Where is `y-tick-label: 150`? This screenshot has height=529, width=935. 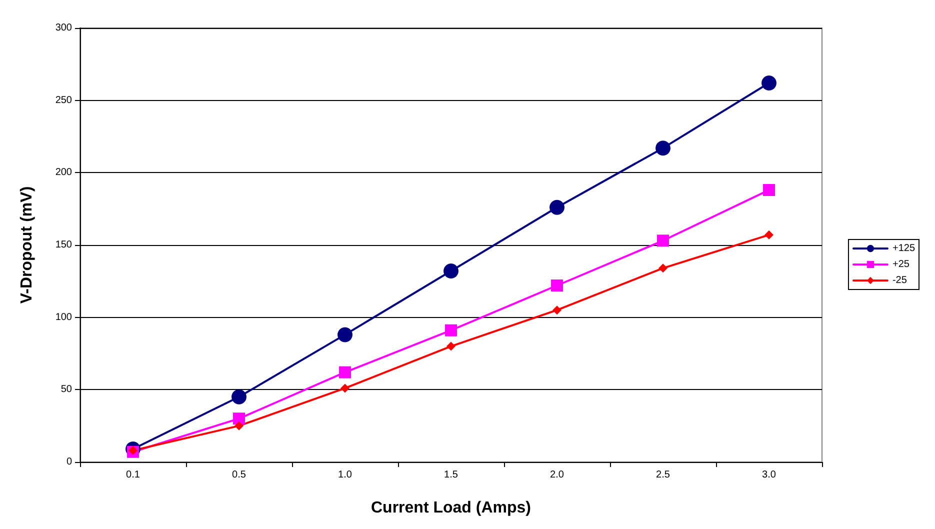
y-tick-label: 150 is located at coordinates (63, 245).